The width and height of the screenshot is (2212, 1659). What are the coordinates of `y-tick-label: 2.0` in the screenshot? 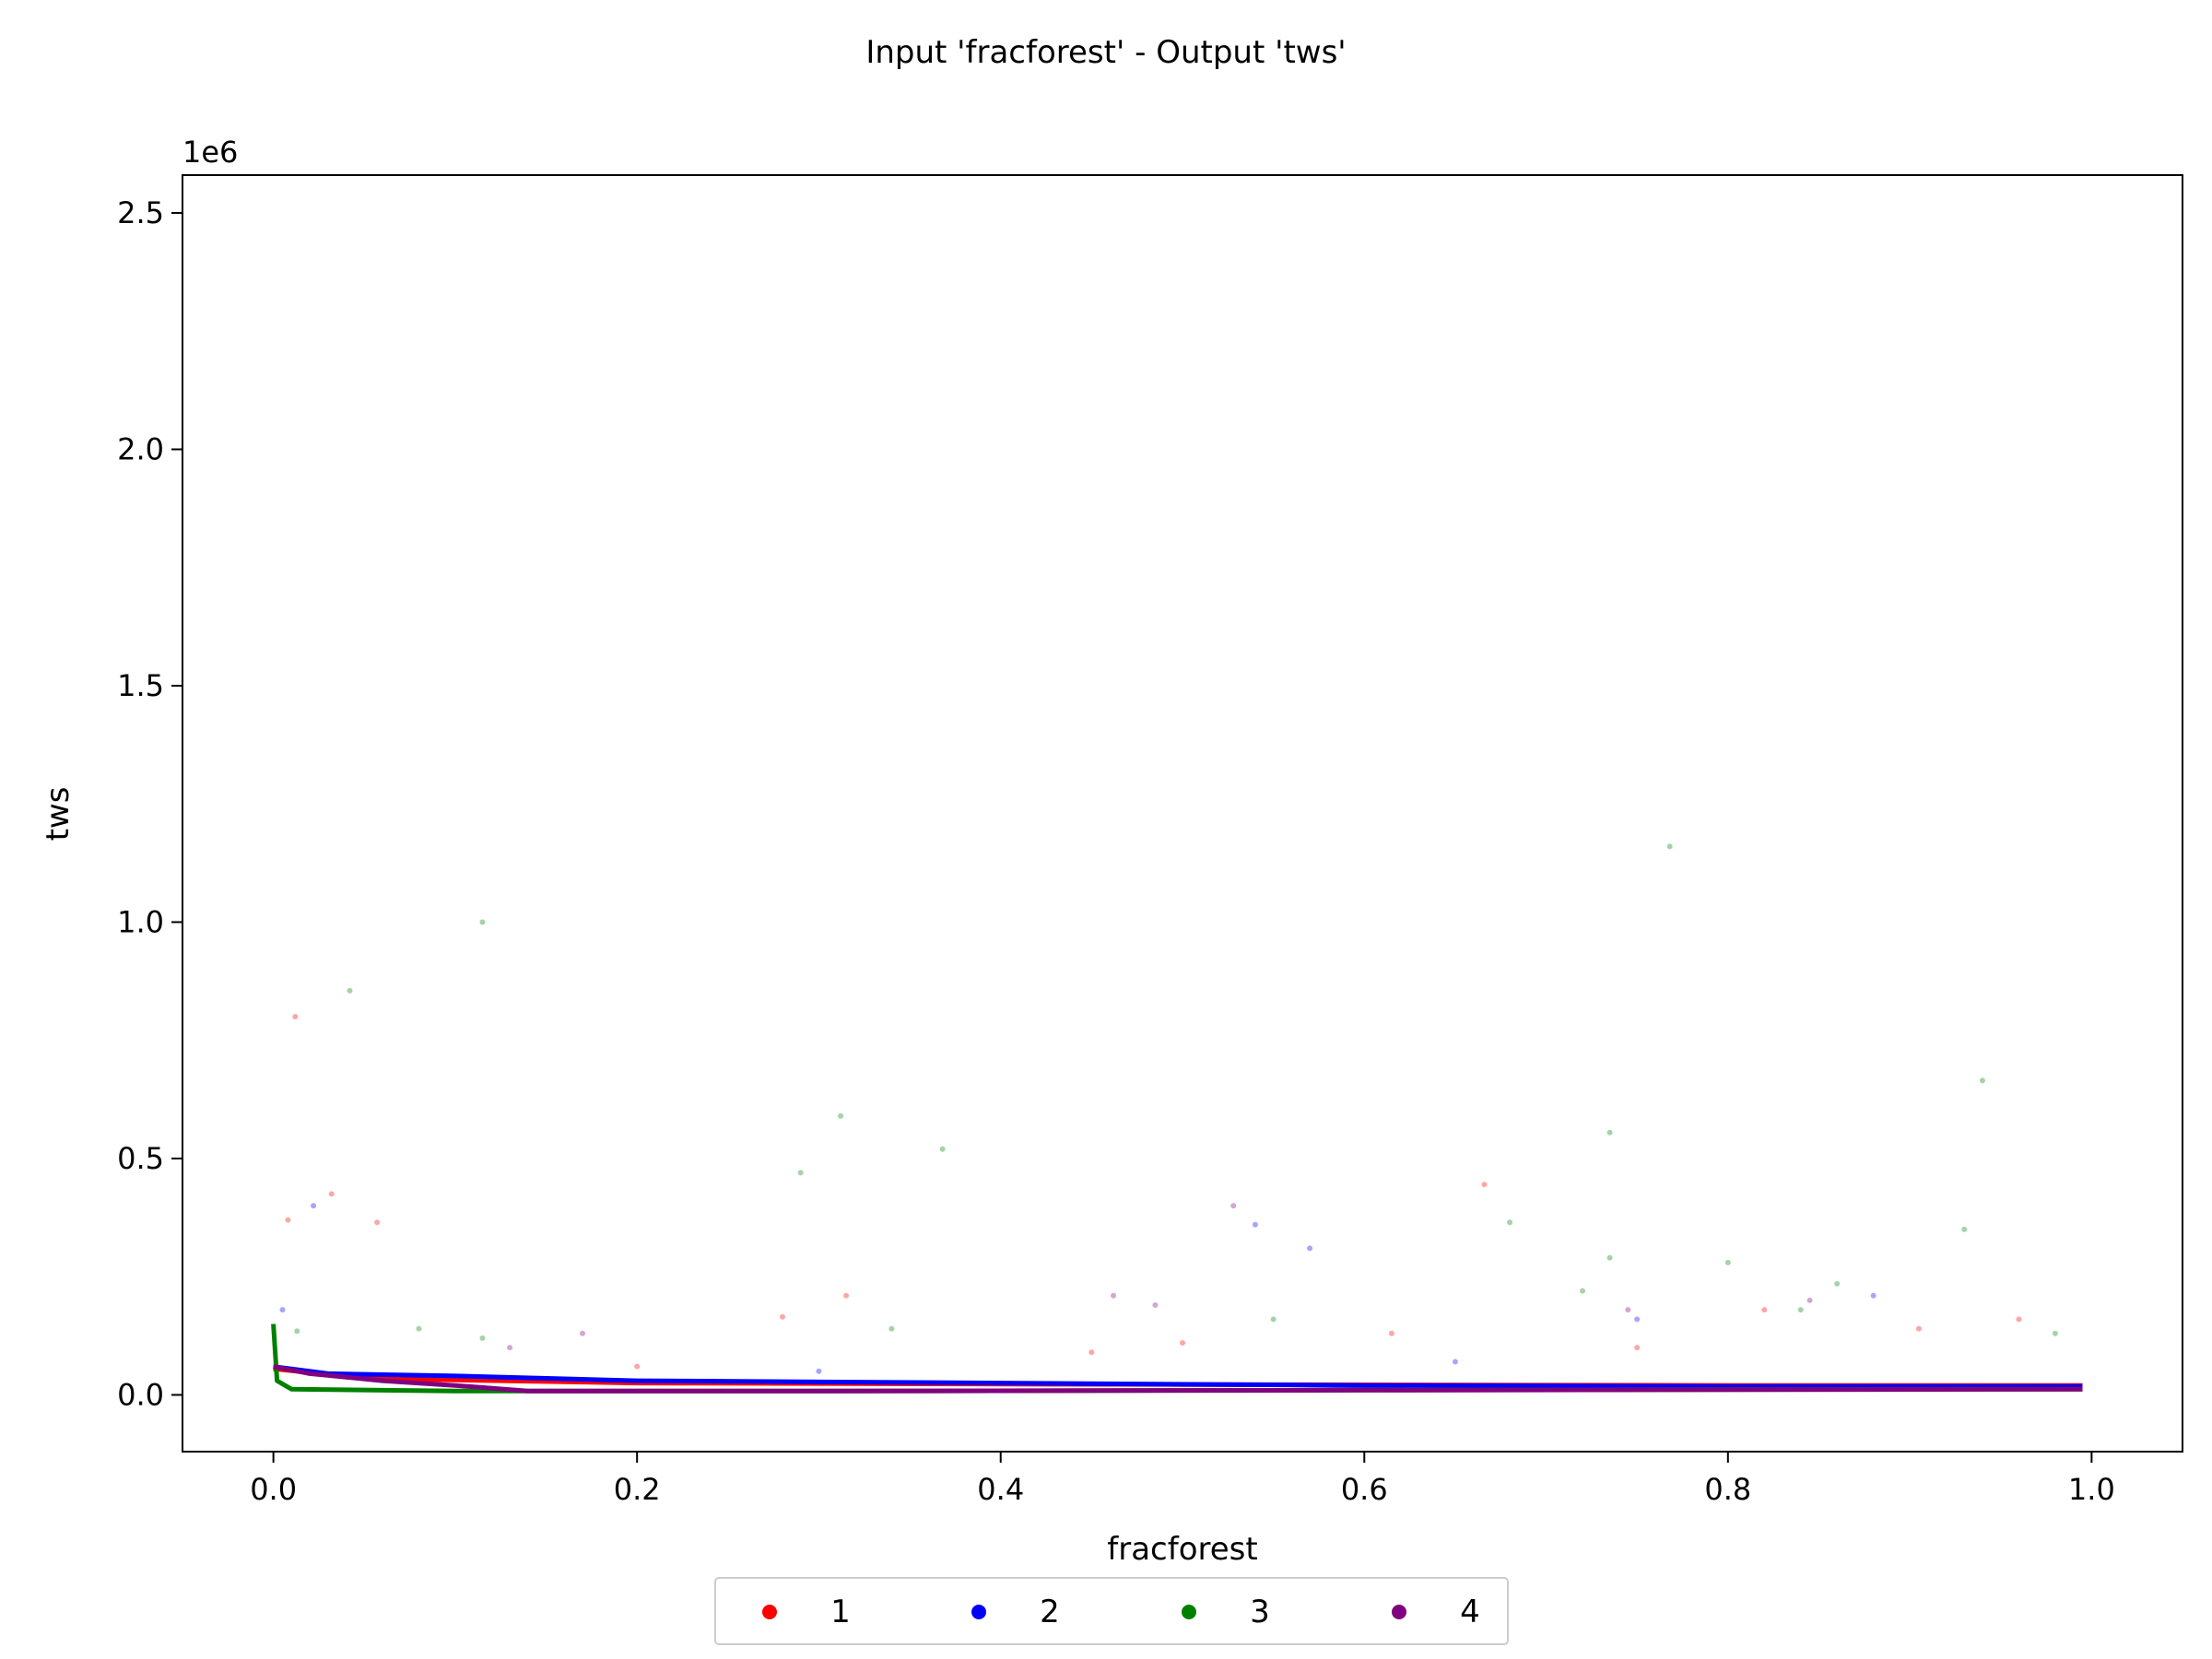 It's located at (140, 449).